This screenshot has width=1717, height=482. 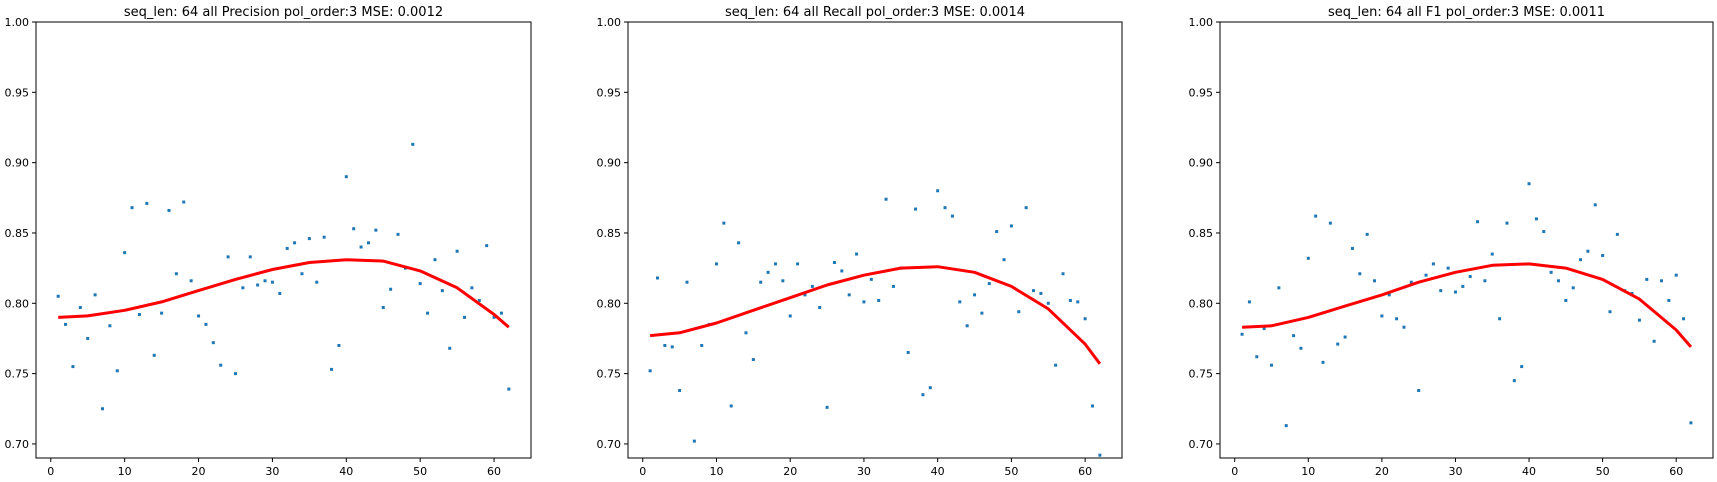 What do you see at coordinates (50, 471) in the screenshot?
I see `x-tick-label: 0` at bounding box center [50, 471].